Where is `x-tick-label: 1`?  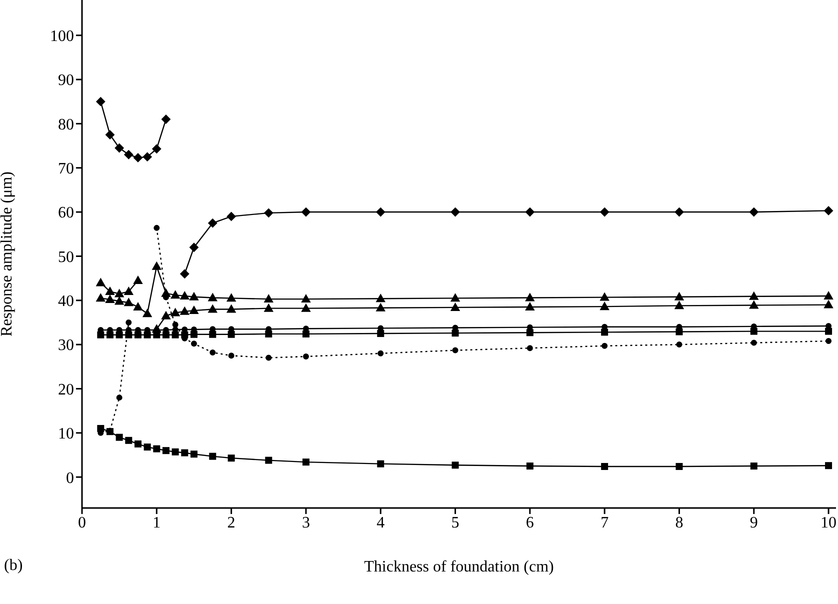 x-tick-label: 1 is located at coordinates (156, 523).